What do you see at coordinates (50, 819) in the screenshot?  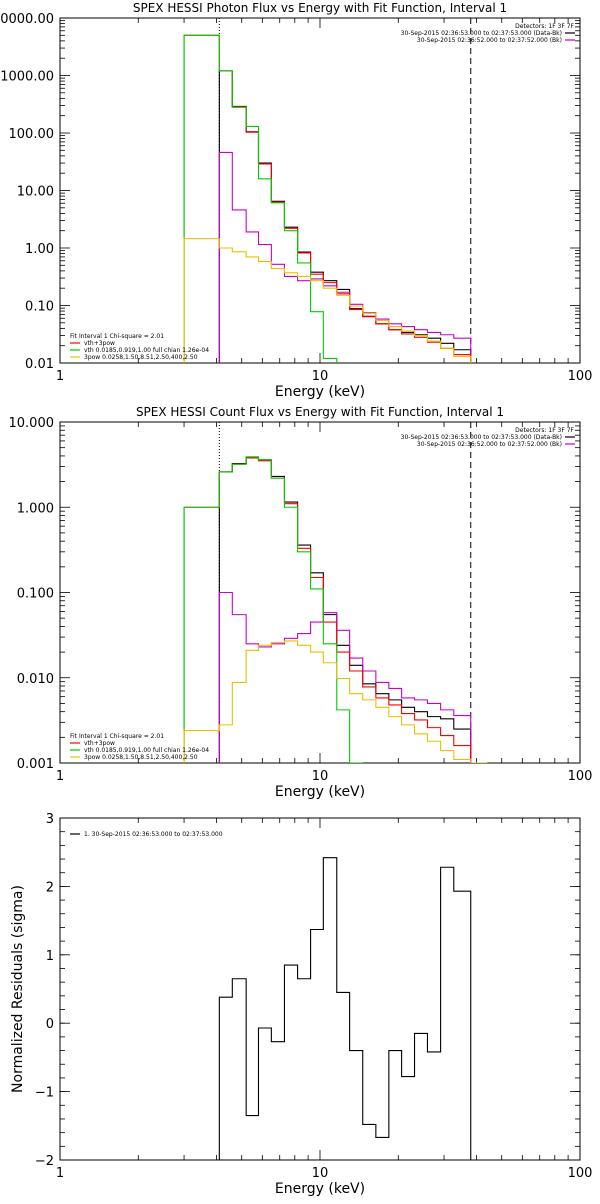 I see `y-tick-label: 3` at bounding box center [50, 819].